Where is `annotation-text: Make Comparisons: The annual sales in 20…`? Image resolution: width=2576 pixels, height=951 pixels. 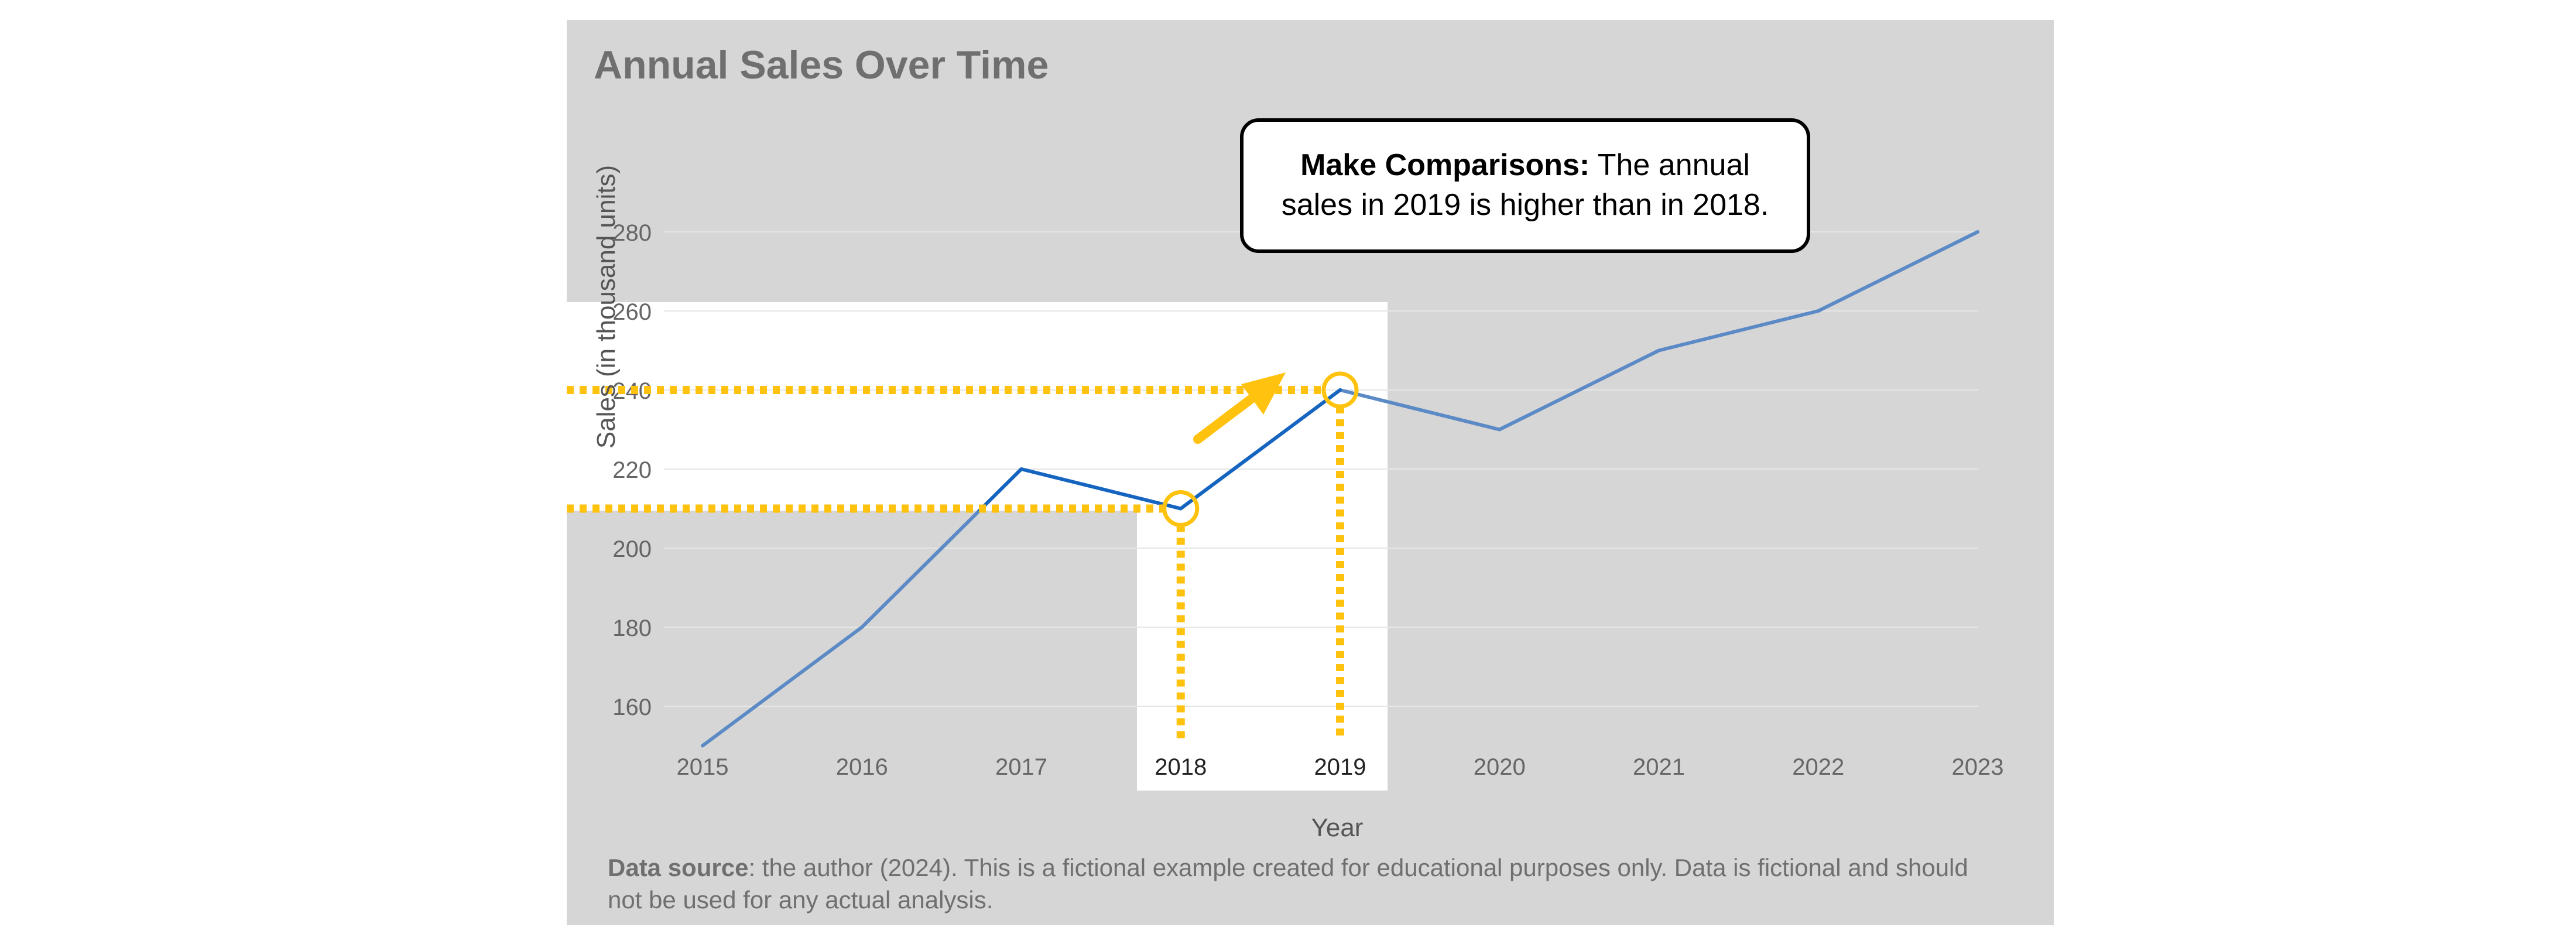
annotation-text: Make Comparisons: The annual sales in 20… is located at coordinates (1525, 186).